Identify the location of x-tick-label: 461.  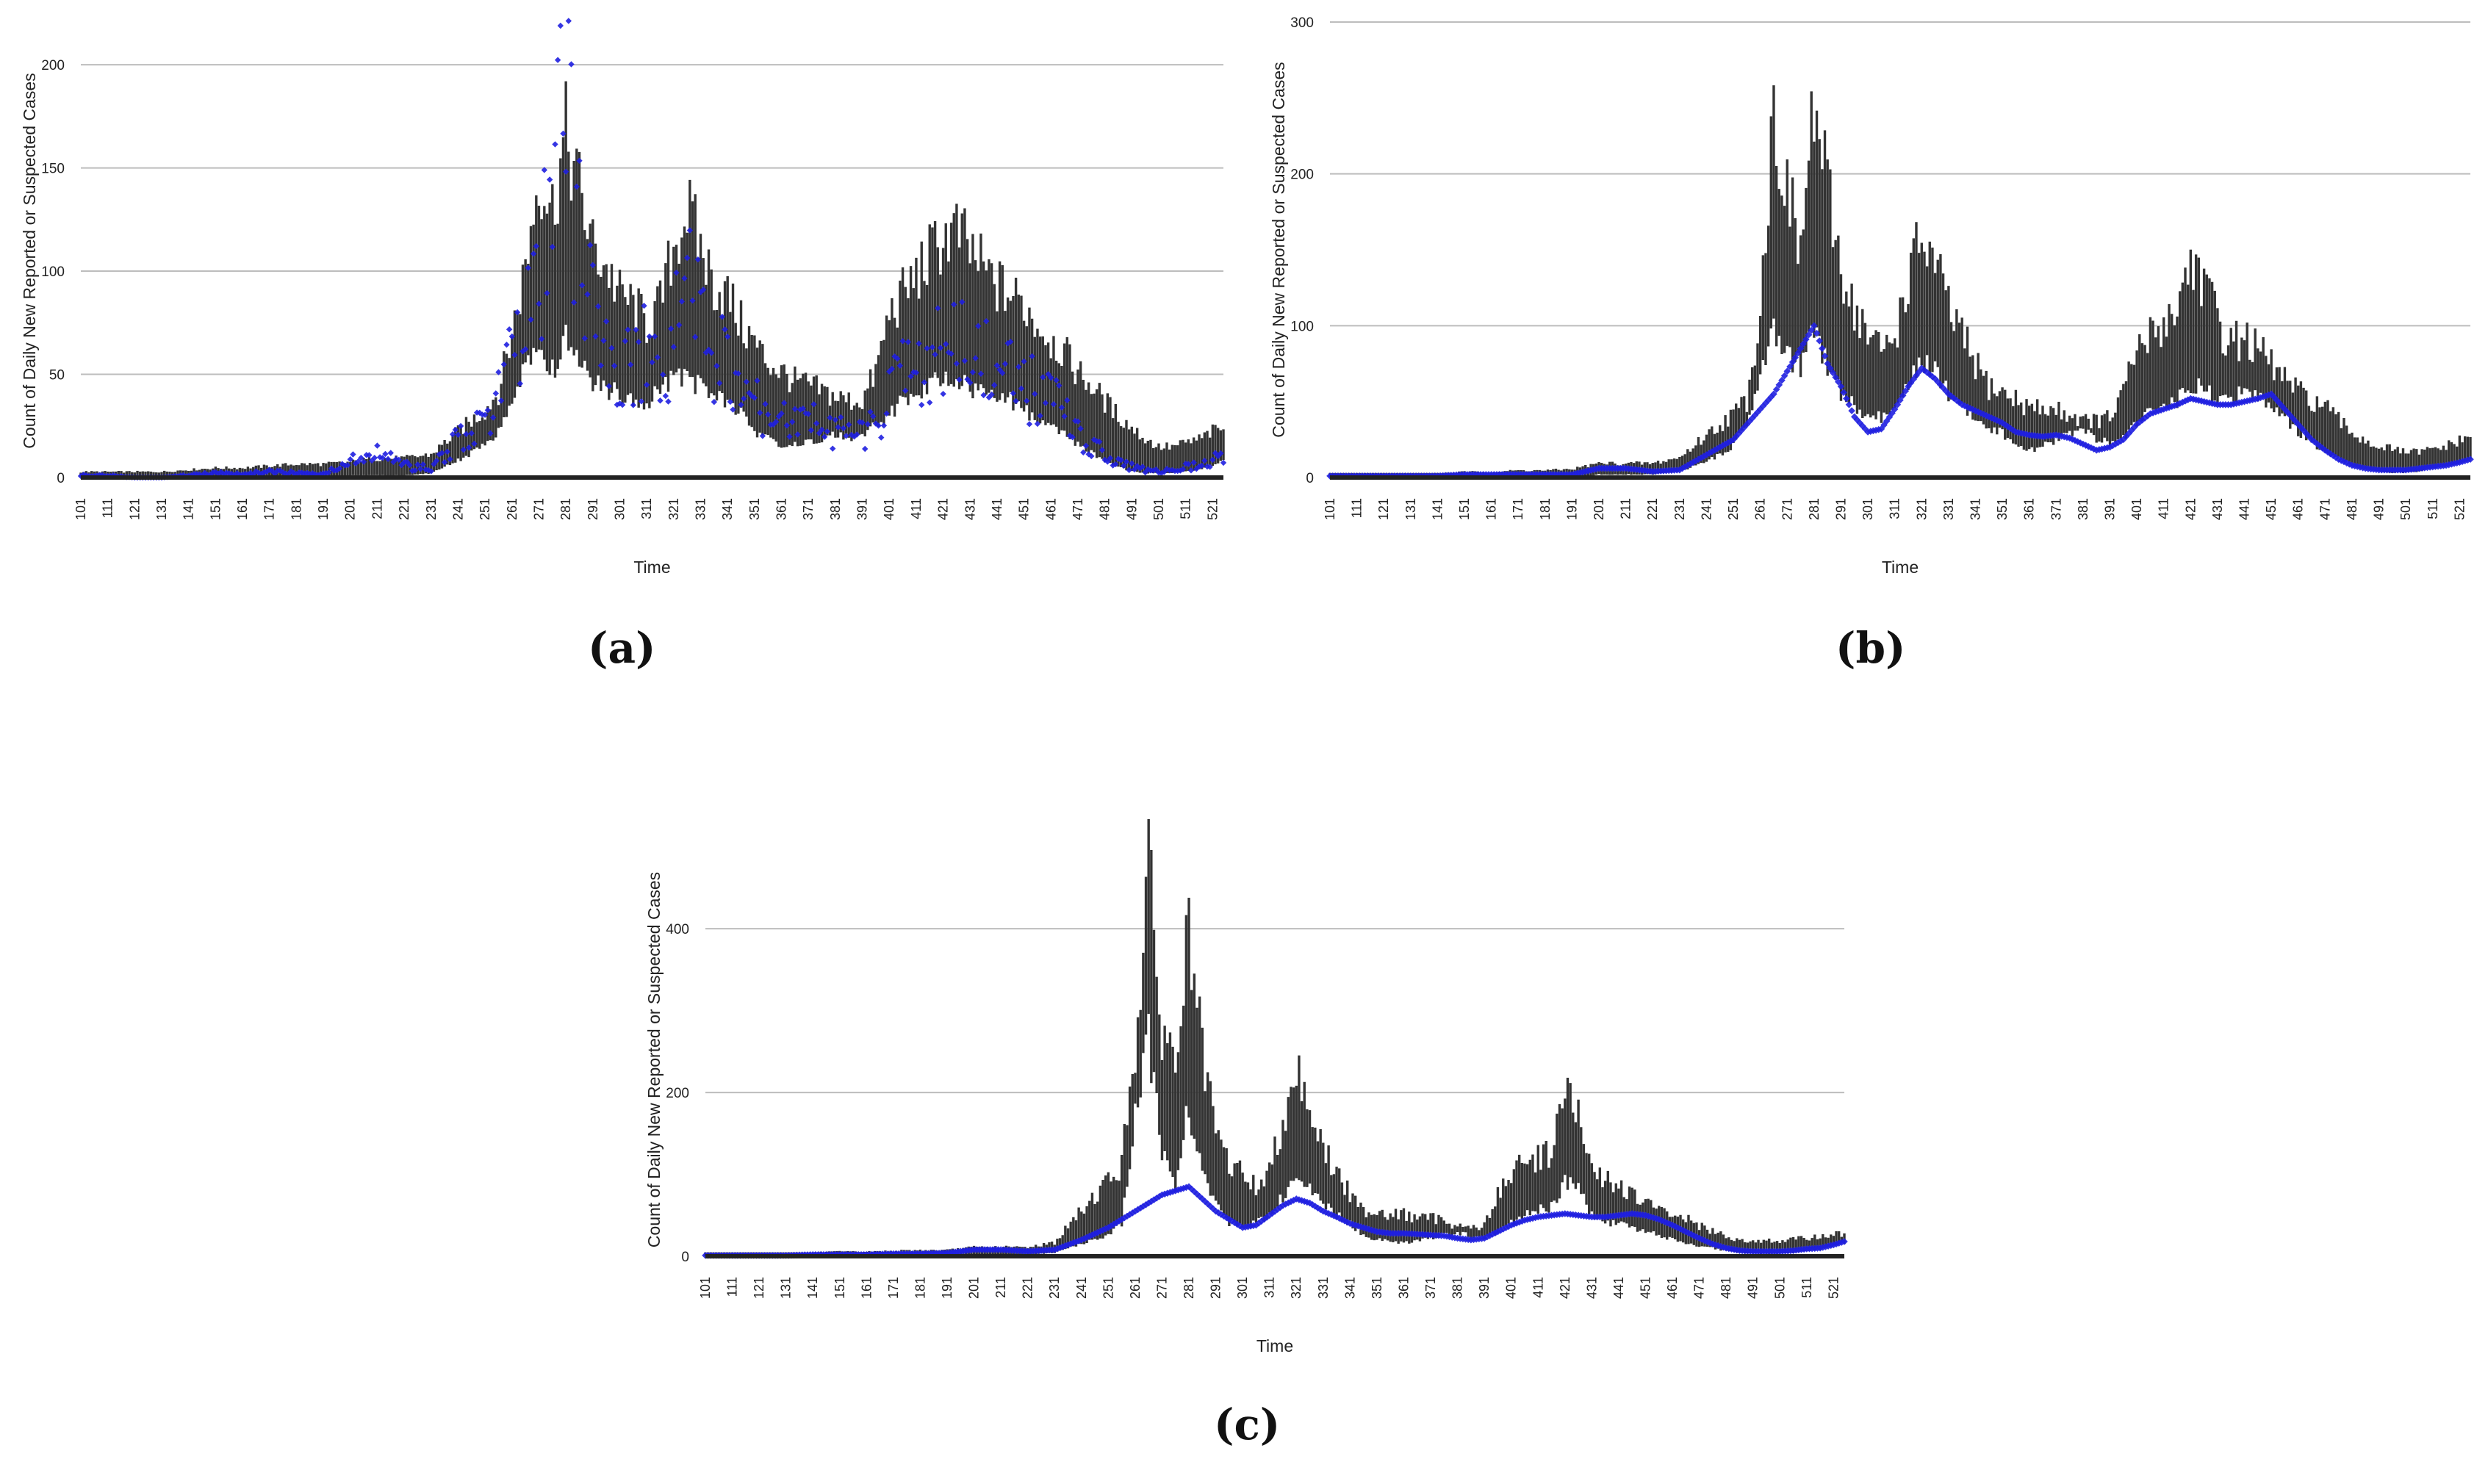
(1672, 1288).